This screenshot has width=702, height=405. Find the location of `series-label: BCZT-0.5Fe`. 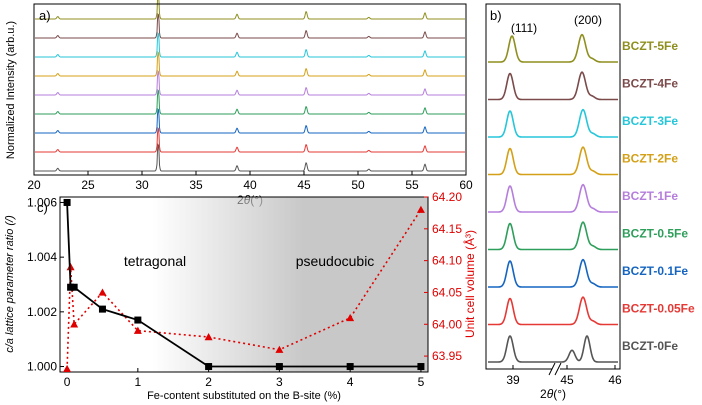

series-label: BCZT-0.5Fe is located at coordinates (655, 234).